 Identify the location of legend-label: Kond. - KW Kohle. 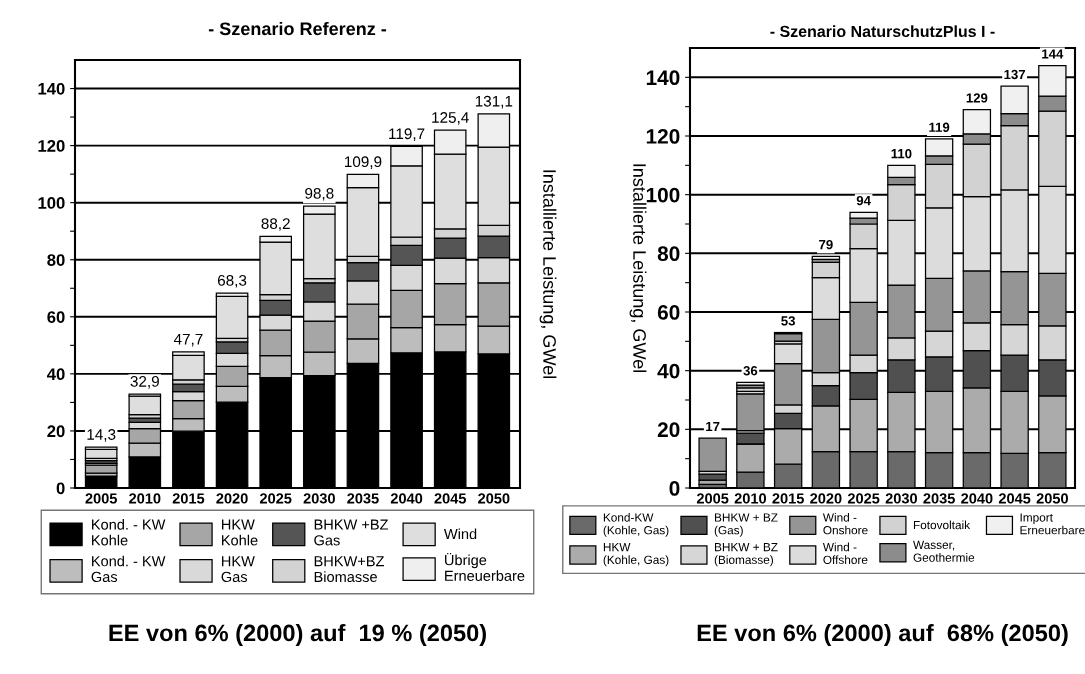
(129, 532).